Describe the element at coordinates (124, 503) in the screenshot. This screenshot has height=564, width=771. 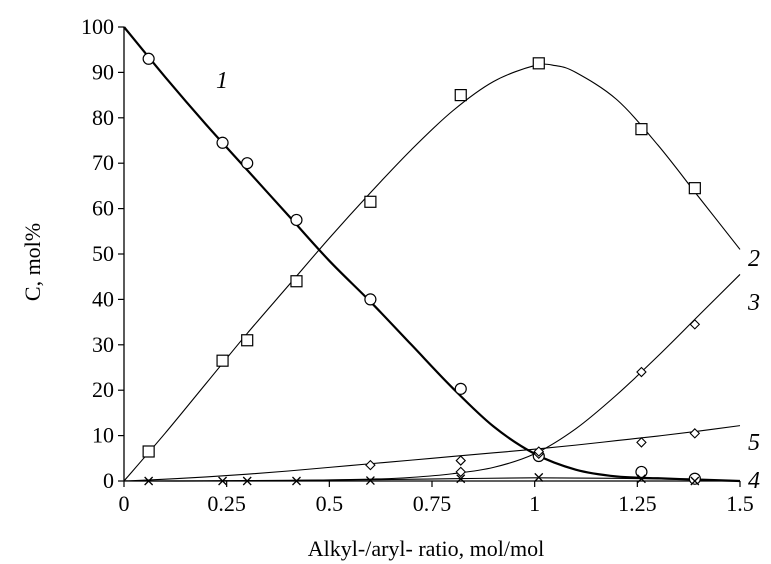
I see `x-tick-label: 0` at that location.